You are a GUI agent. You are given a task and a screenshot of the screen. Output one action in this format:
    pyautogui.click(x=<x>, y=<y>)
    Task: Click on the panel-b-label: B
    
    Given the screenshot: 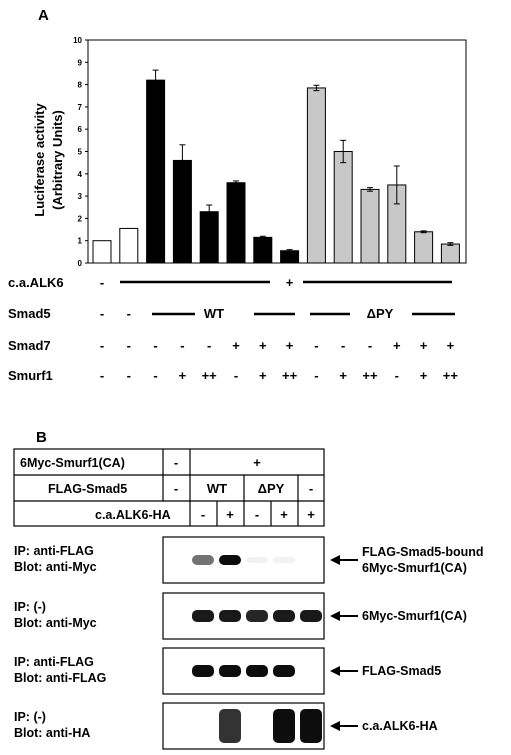 What is the action you would take?
    pyautogui.click(x=41, y=437)
    